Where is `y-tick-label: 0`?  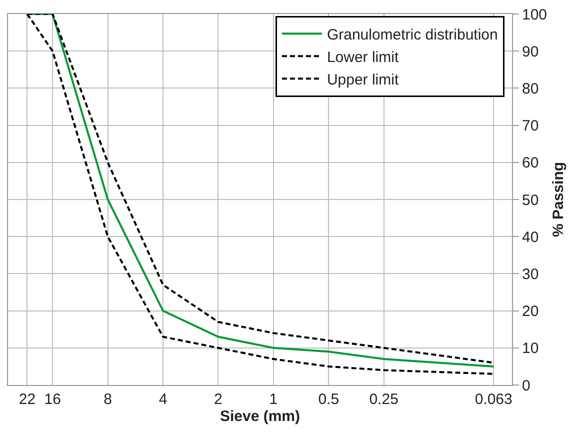 y-tick-label: 0 is located at coordinates (526, 385).